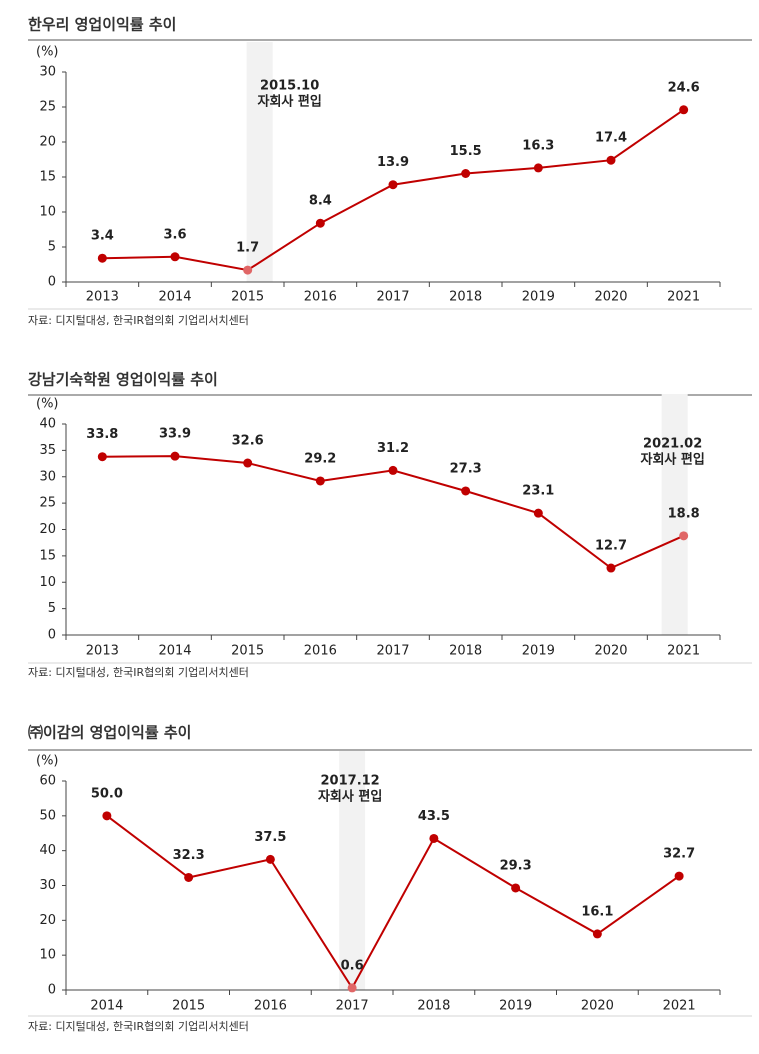 This screenshot has width=759, height=1054. I want to click on data-label: 32.7, so click(679, 854).